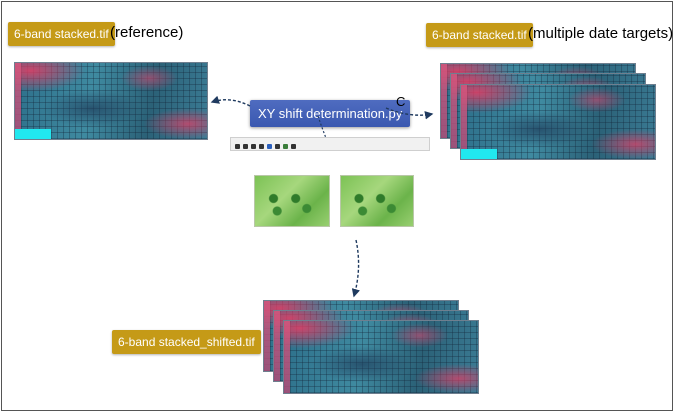  Describe the element at coordinates (330, 144) in the screenshot. I see `matplotlib-toolbar` at that location.